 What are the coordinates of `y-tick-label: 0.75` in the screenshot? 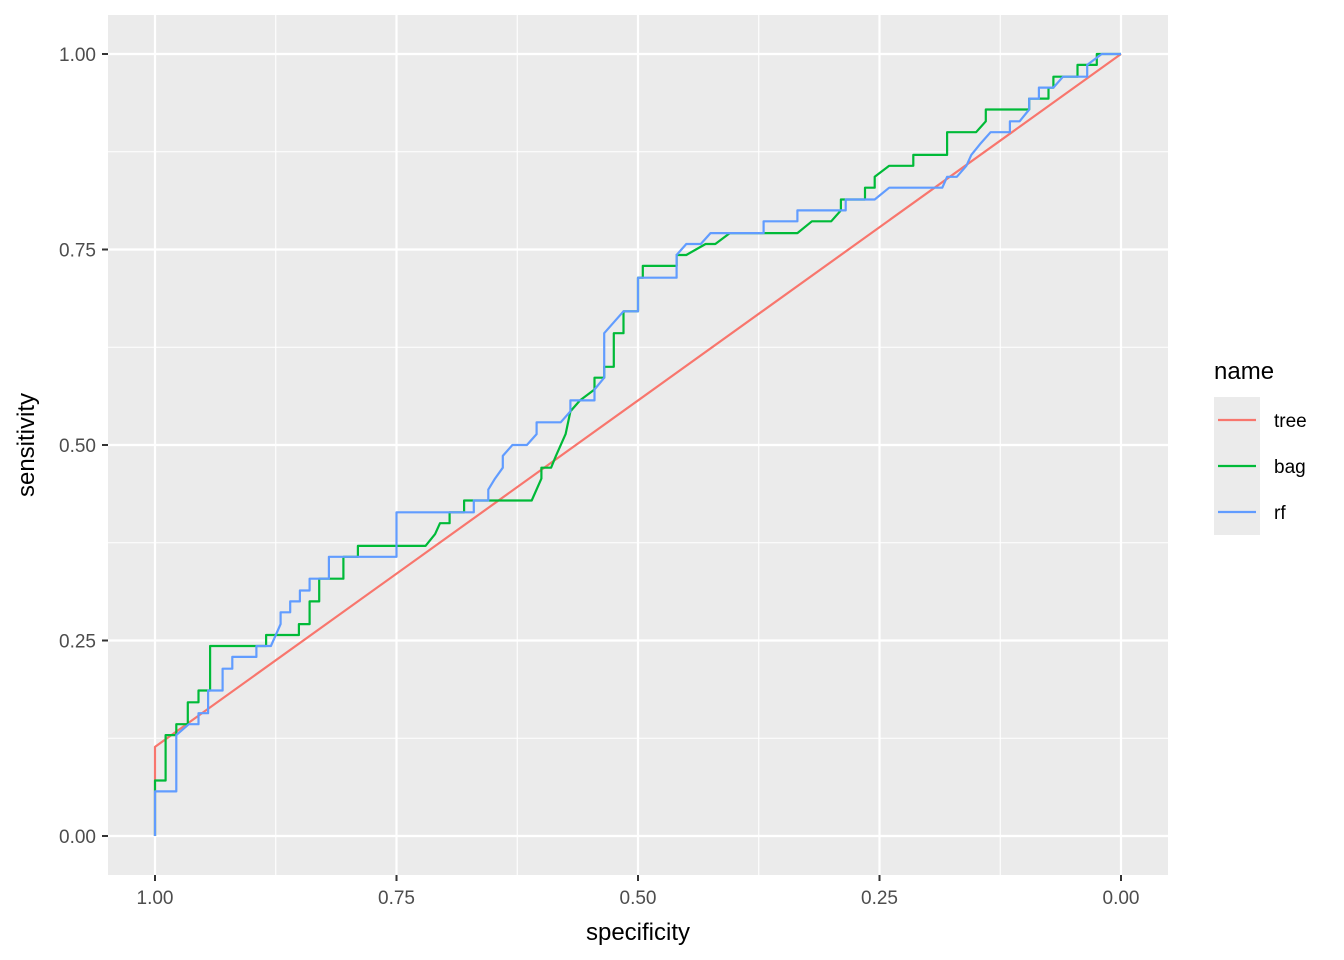 It's located at (77, 251).